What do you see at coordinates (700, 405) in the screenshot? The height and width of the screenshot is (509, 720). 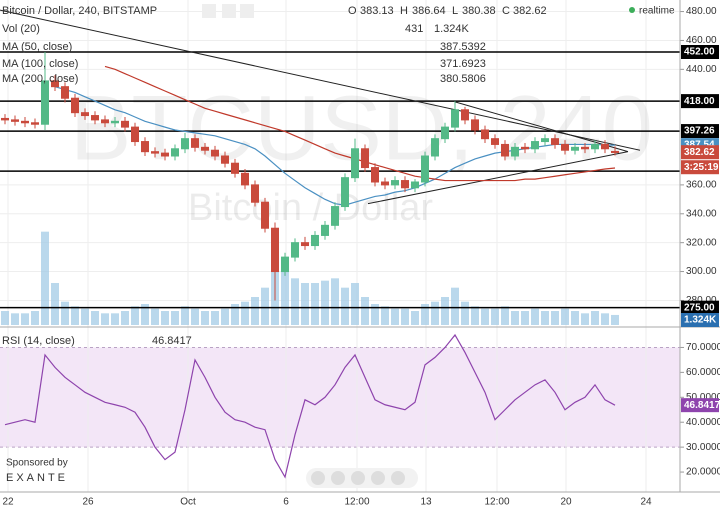 I see `rsi-label-box` at bounding box center [700, 405].